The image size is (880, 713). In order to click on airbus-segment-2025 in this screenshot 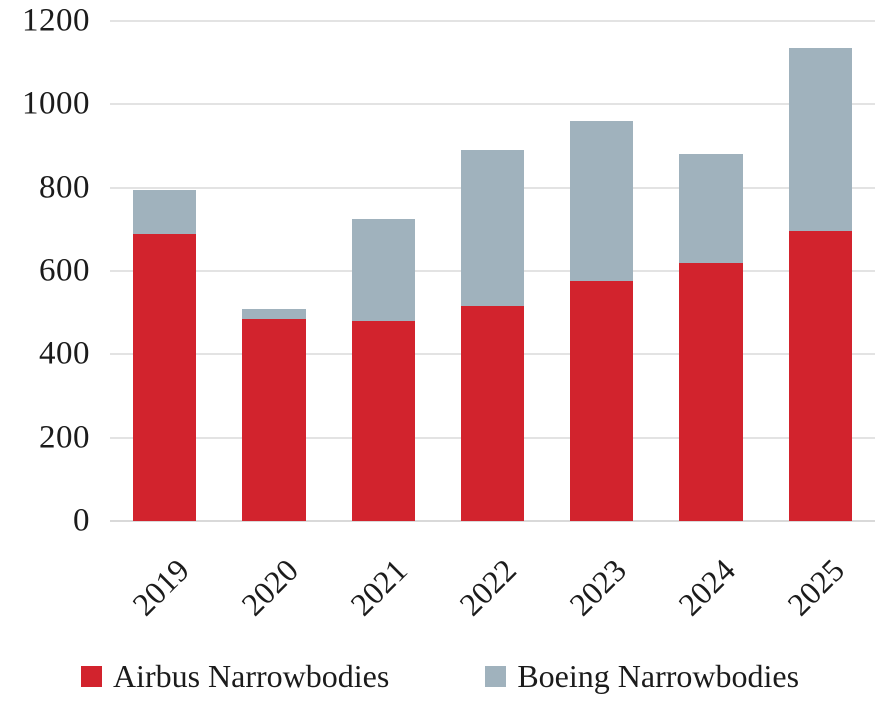, I will do `click(820, 376)`.